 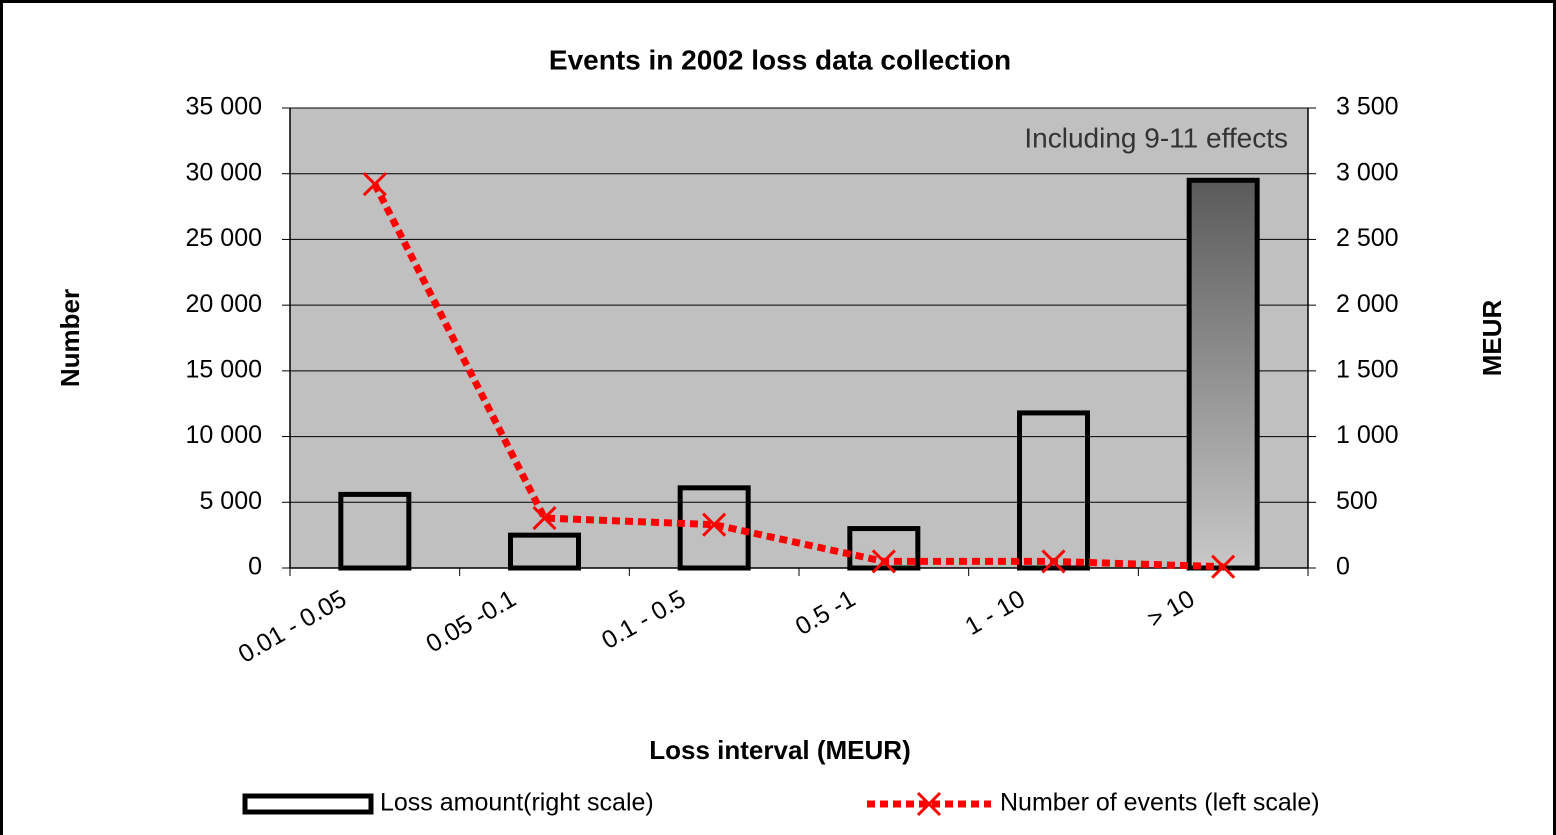 I want to click on y2-tick-label: 1 000, so click(x=1367, y=435).